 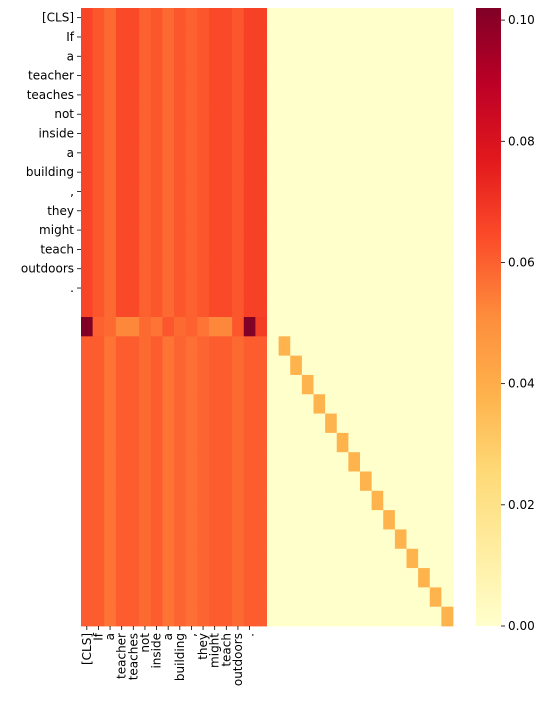 What do you see at coordinates (518, 323) in the screenshot?
I see `colorbar-ticks: 0.00 0.02 0.04 0.06 0.08 0.10` at bounding box center [518, 323].